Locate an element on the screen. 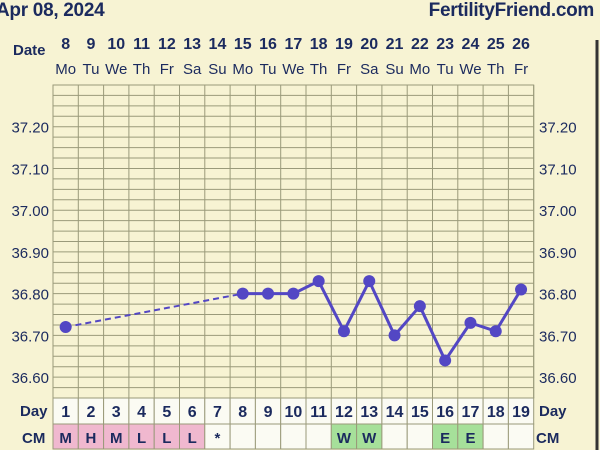 Image resolution: width=600 pixels, height=450 pixels. weekday-label: Tu is located at coordinates (268, 69).